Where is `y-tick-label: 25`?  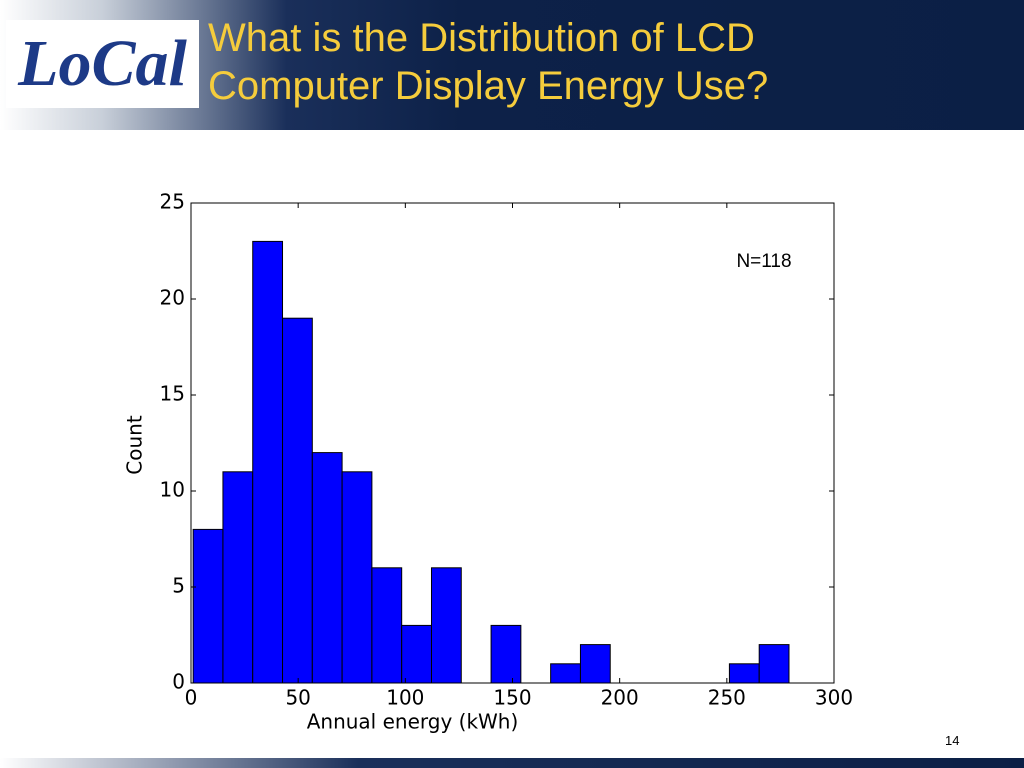
y-tick-label: 25 is located at coordinates (172, 202).